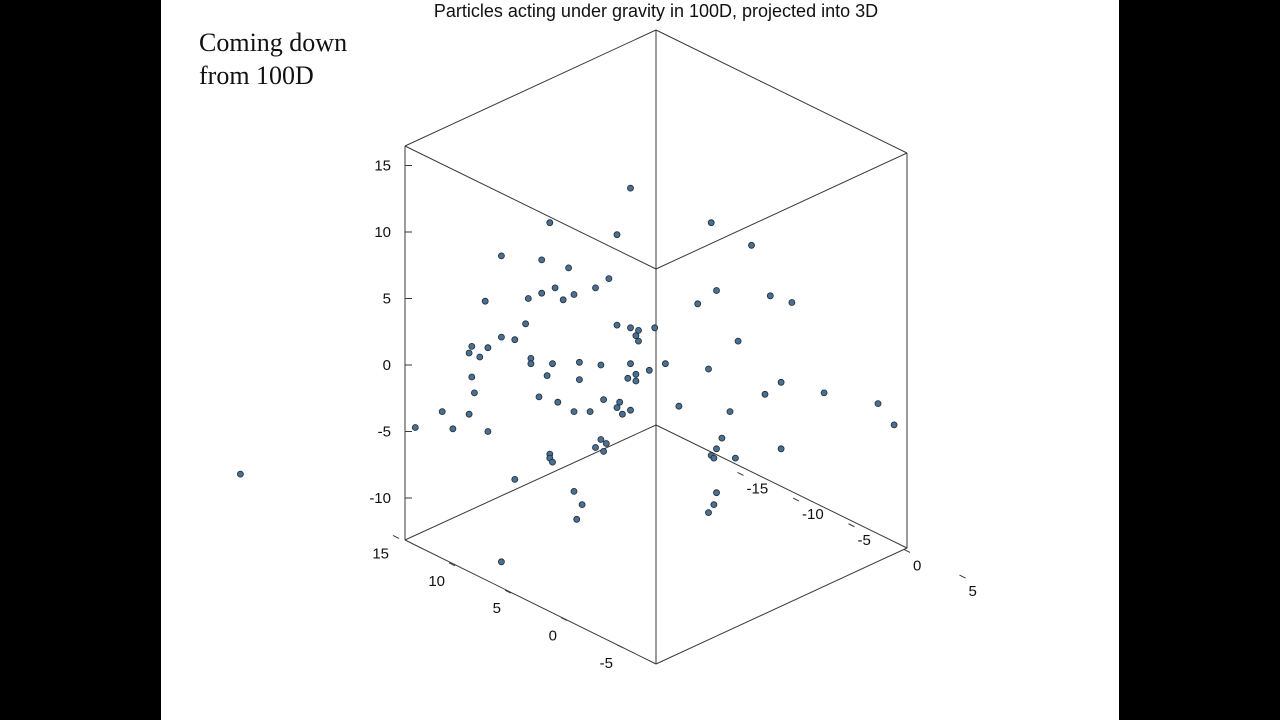 This screenshot has width=1280, height=720. I want to click on x-tick-label: 5, so click(497, 608).